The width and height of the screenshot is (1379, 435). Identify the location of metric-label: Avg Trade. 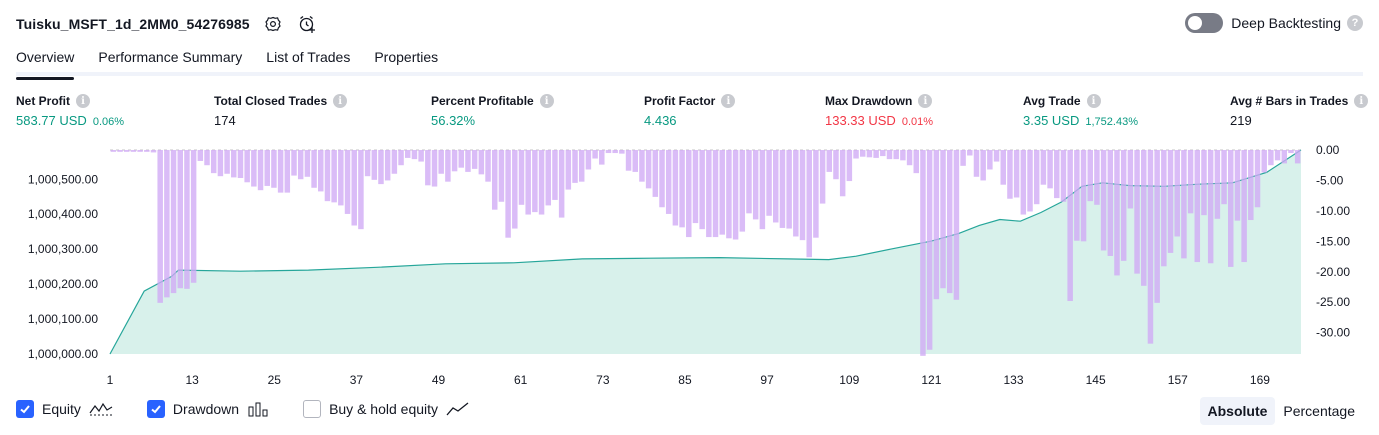
(1052, 101).